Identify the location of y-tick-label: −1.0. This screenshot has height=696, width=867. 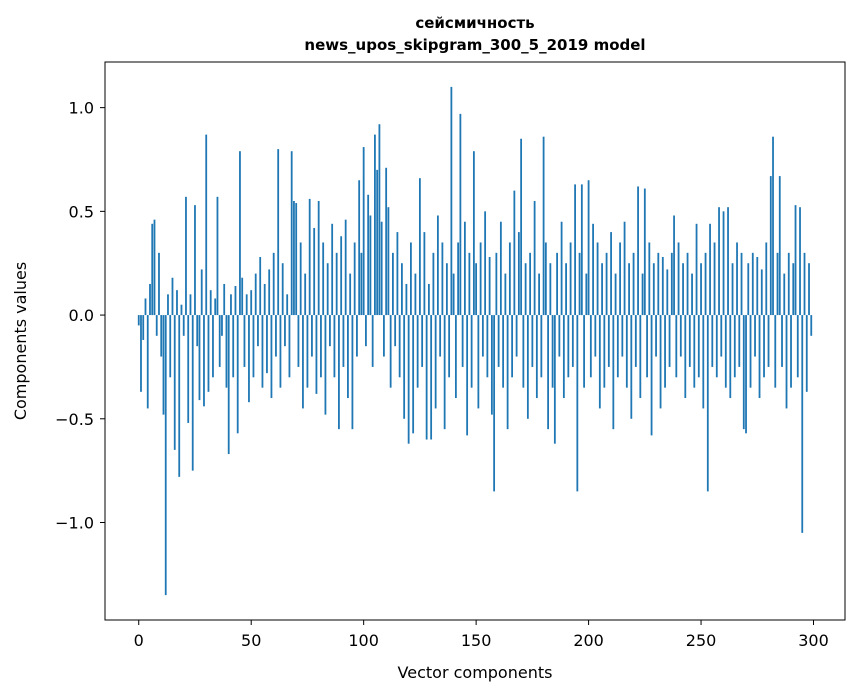
(74, 523).